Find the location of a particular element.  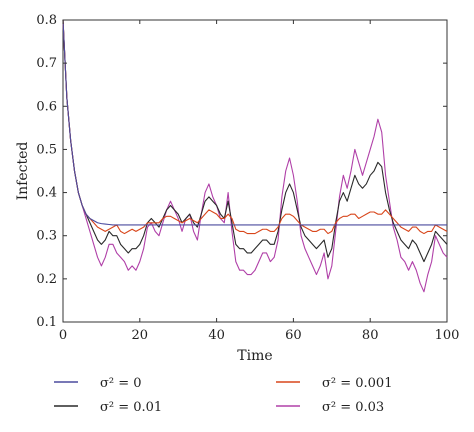

x-tick-label: 0 is located at coordinates (63, 335).